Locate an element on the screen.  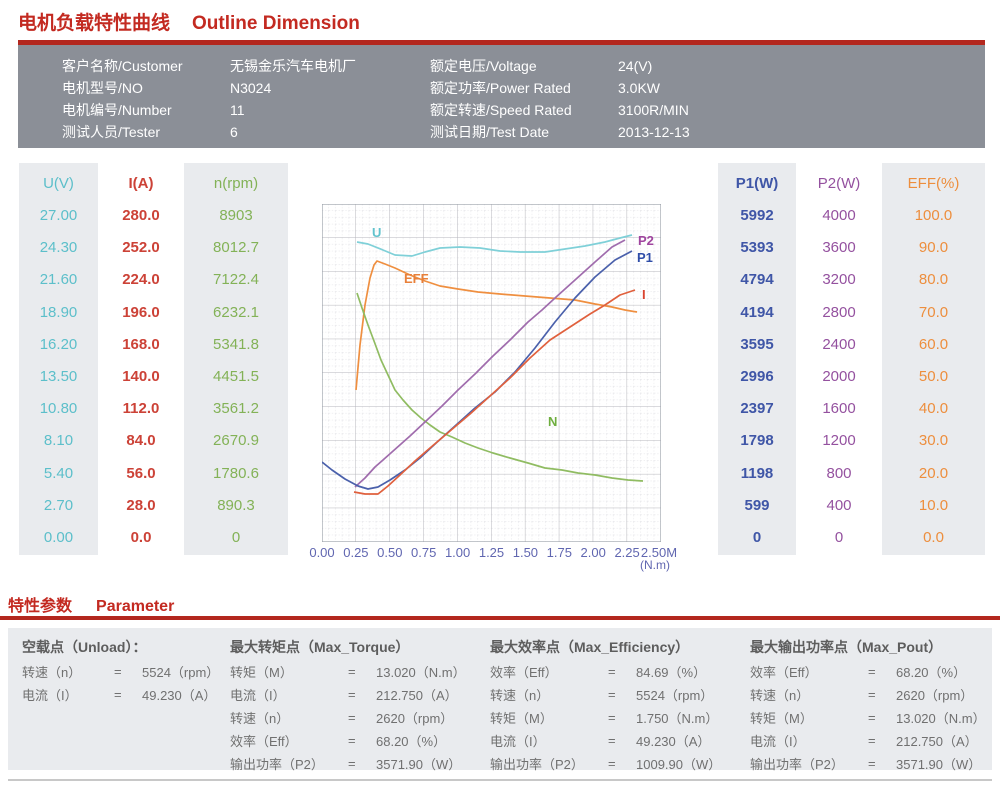
scale-cell-p2: 1200 is located at coordinates (839, 441).